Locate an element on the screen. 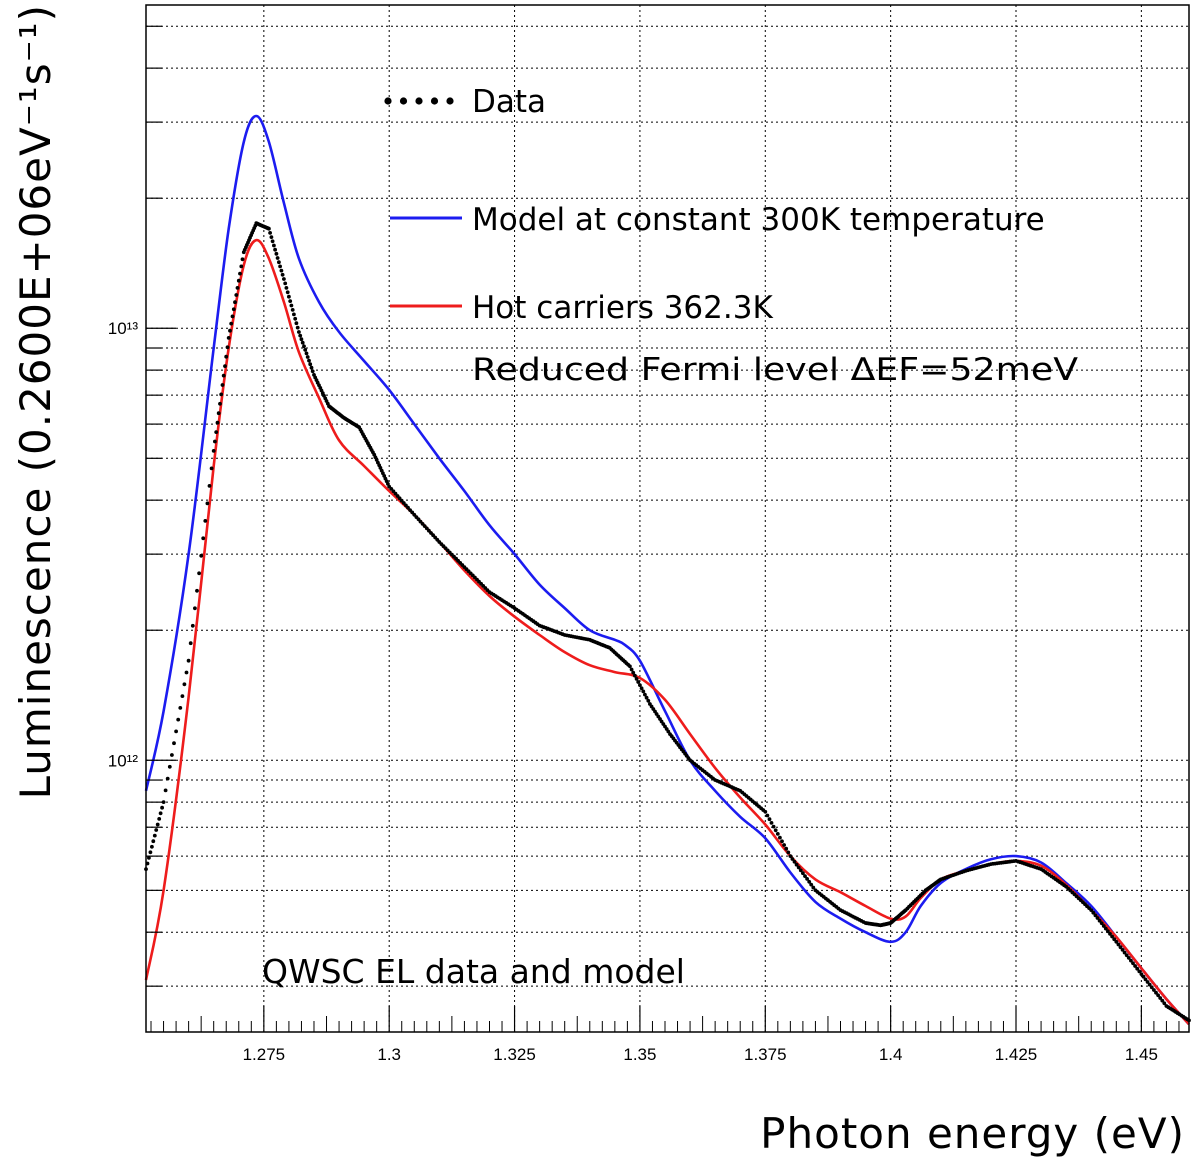  x-tick-label: 1.3 is located at coordinates (389, 1054).